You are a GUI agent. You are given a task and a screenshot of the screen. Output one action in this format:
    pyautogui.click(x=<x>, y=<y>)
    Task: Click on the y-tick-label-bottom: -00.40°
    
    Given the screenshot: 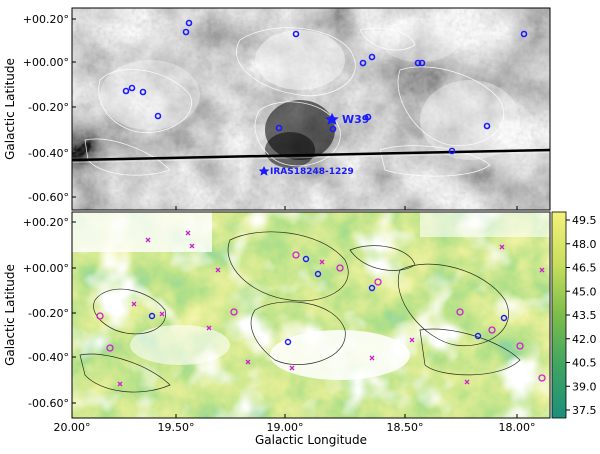 What is the action you would take?
    pyautogui.click(x=48, y=357)
    